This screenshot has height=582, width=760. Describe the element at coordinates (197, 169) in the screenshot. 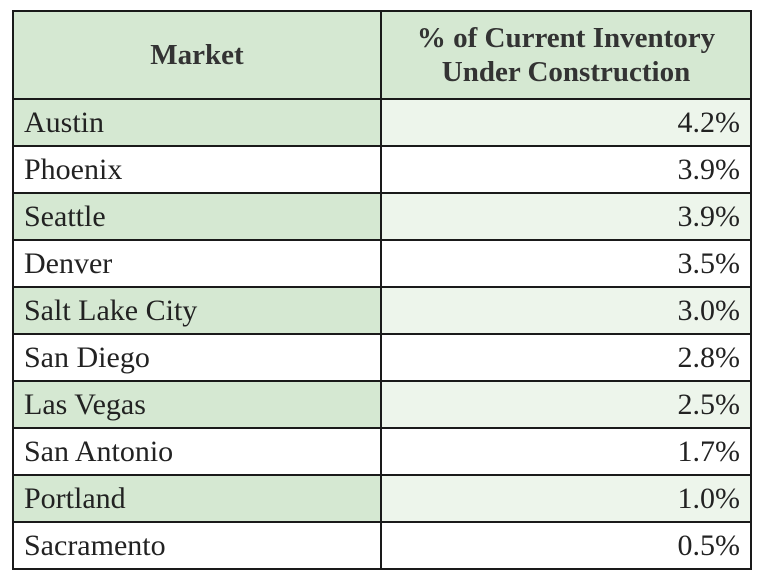

I see `market-cell: Phoenix` at that location.